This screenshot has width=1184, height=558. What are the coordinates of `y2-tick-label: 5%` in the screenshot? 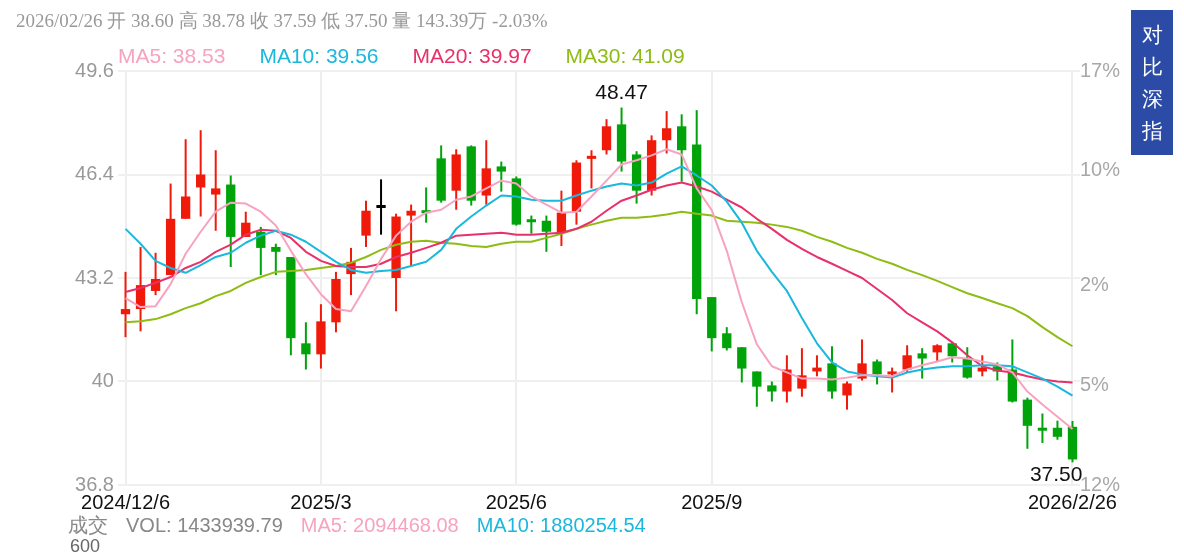 It's located at (1095, 383).